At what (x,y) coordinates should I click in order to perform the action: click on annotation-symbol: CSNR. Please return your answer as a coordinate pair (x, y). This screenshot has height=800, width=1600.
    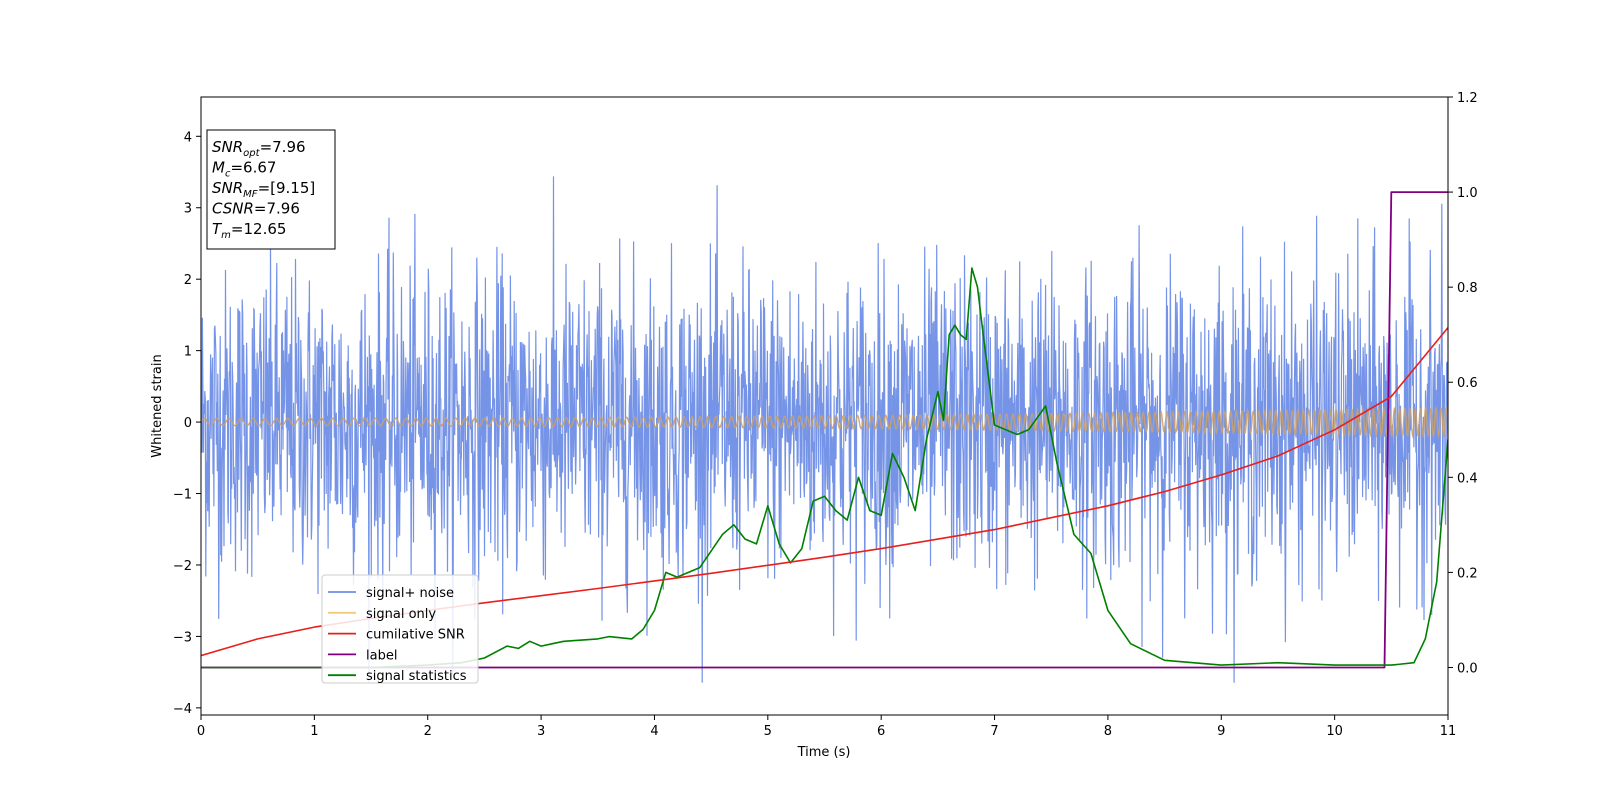
    Looking at the image, I should click on (233, 209).